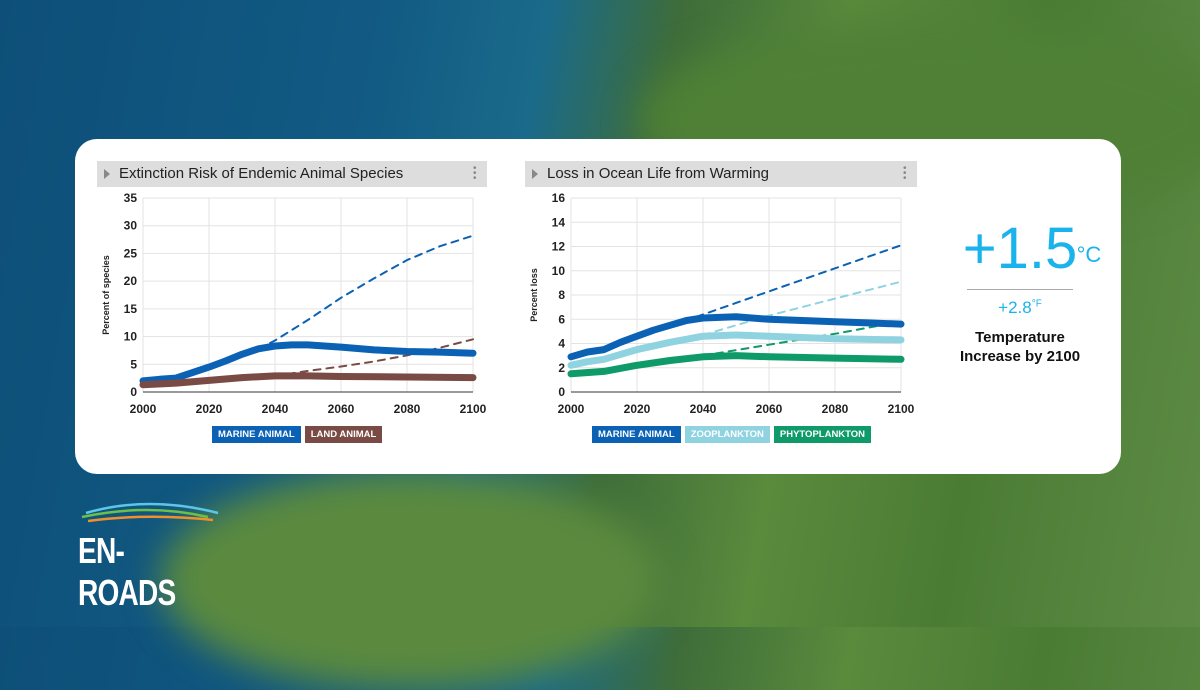 The image size is (1200, 690). What do you see at coordinates (559, 247) in the screenshot?
I see `y-tick-label: 12` at bounding box center [559, 247].